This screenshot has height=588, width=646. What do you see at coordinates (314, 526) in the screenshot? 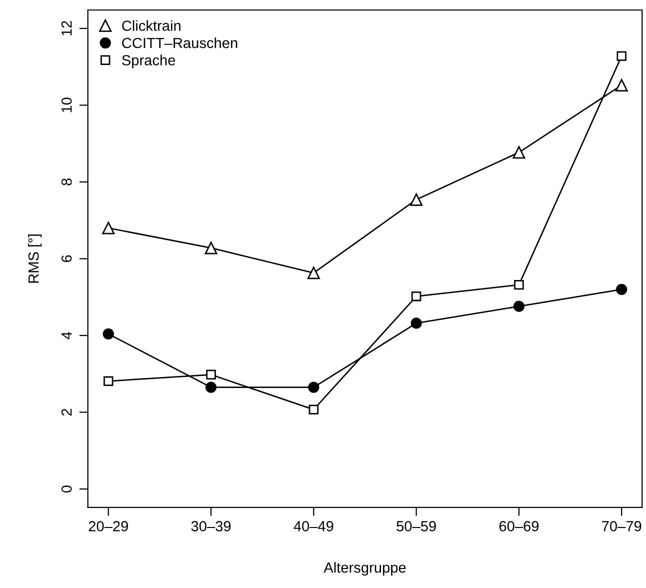
I see `x-tick-label: 40–49` at bounding box center [314, 526].